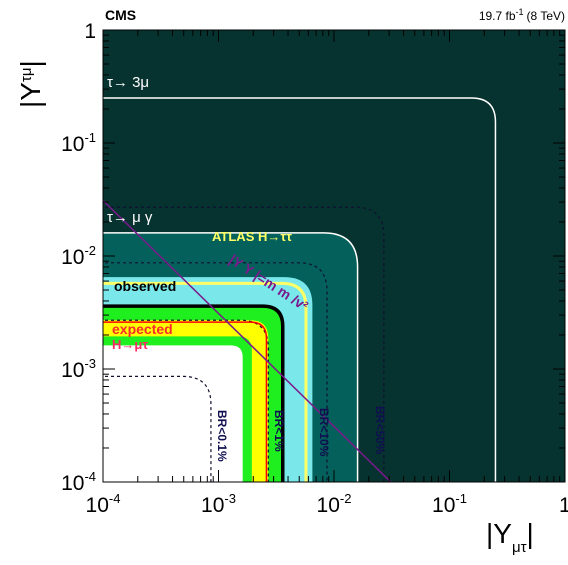 This screenshot has height=565, width=568. I want to click on y-tick-label-4: 1, so click(90, 31).